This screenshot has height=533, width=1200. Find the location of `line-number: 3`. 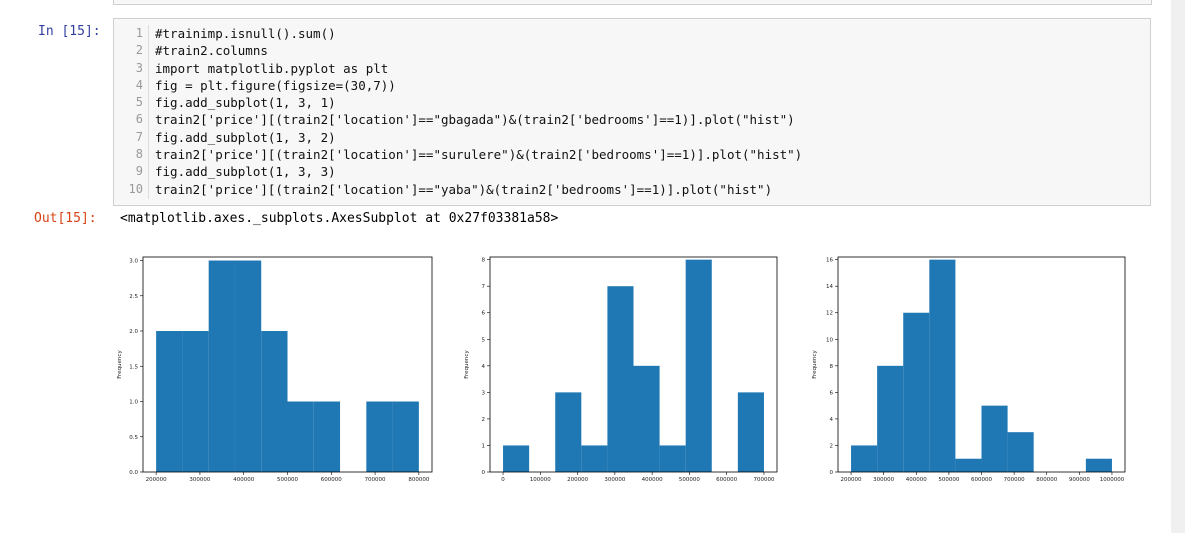

line-number: 3 is located at coordinates (139, 67).